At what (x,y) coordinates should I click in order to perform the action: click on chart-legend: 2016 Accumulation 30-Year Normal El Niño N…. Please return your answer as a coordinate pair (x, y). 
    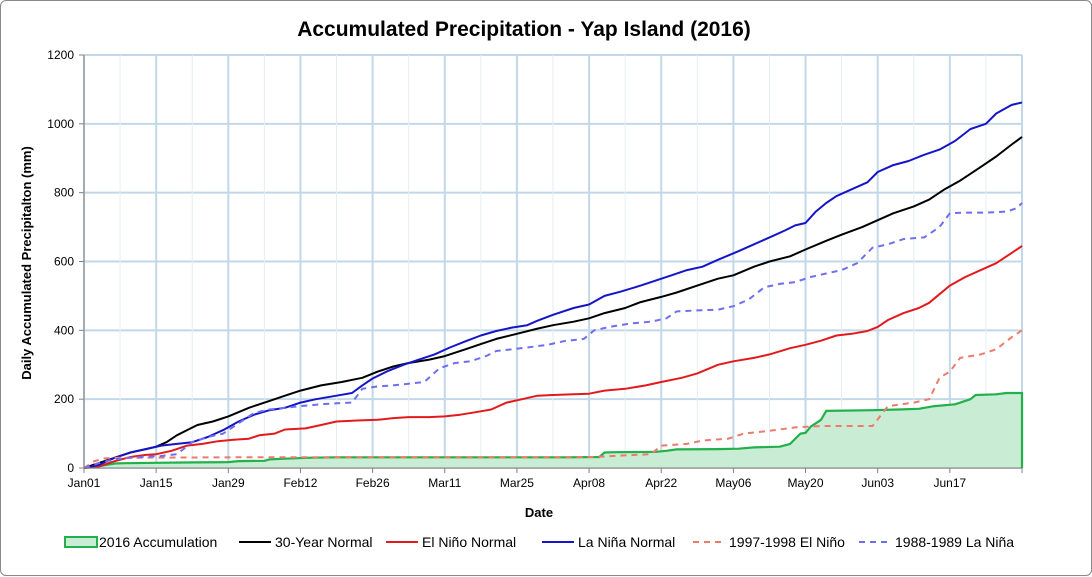
    Looking at the image, I should click on (539, 542).